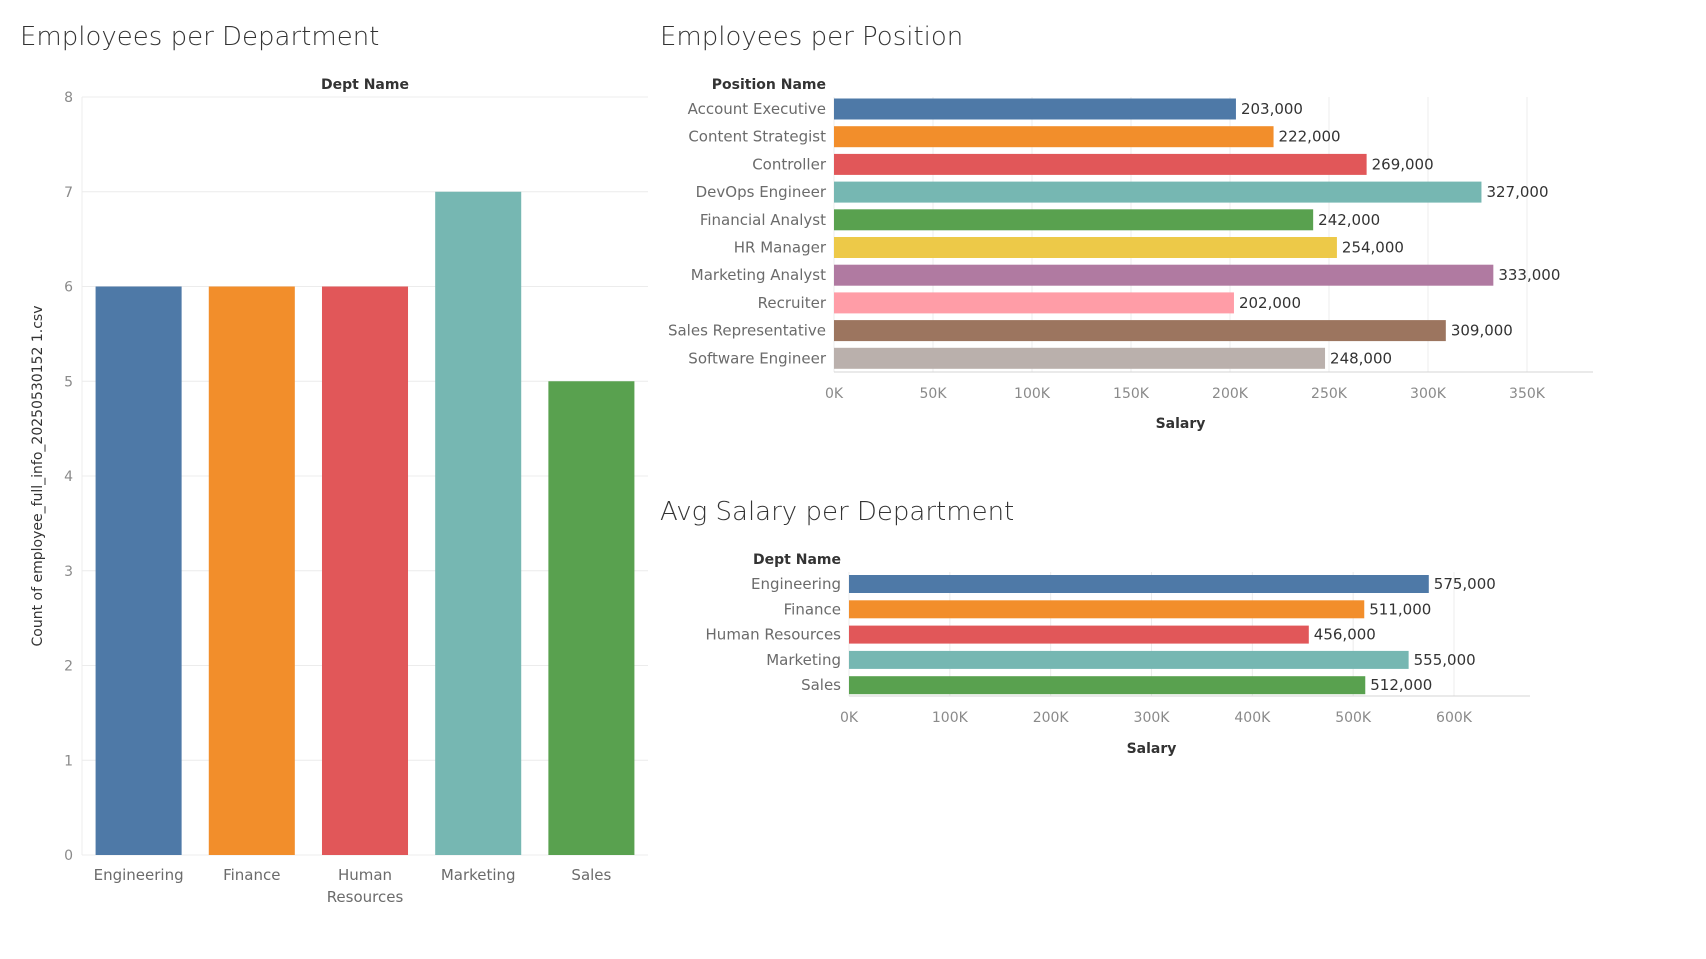  Describe the element at coordinates (1329, 394) in the screenshot. I see `x-tick-label: 250K` at that location.